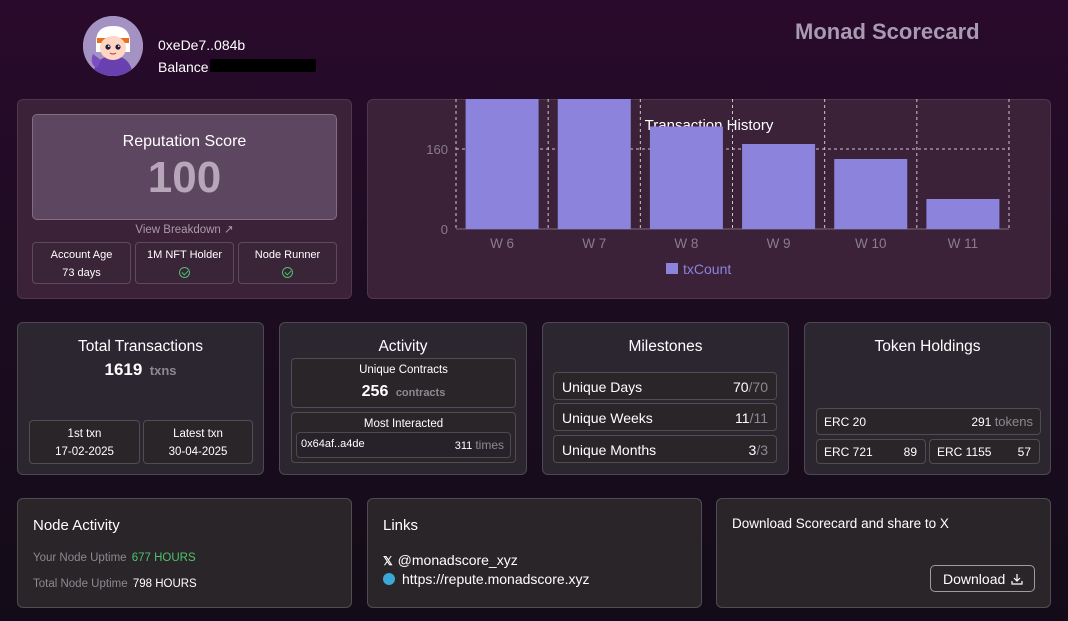 The width and height of the screenshot is (1068, 621). I want to click on total-transactions-title: Total Transactions, so click(140, 346).